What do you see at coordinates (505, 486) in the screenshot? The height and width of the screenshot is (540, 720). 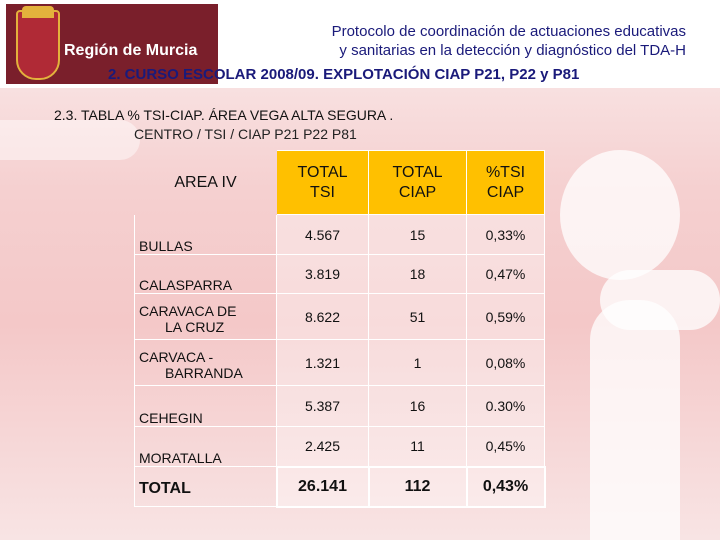 I see `total-pct: 0,43%` at bounding box center [505, 486].